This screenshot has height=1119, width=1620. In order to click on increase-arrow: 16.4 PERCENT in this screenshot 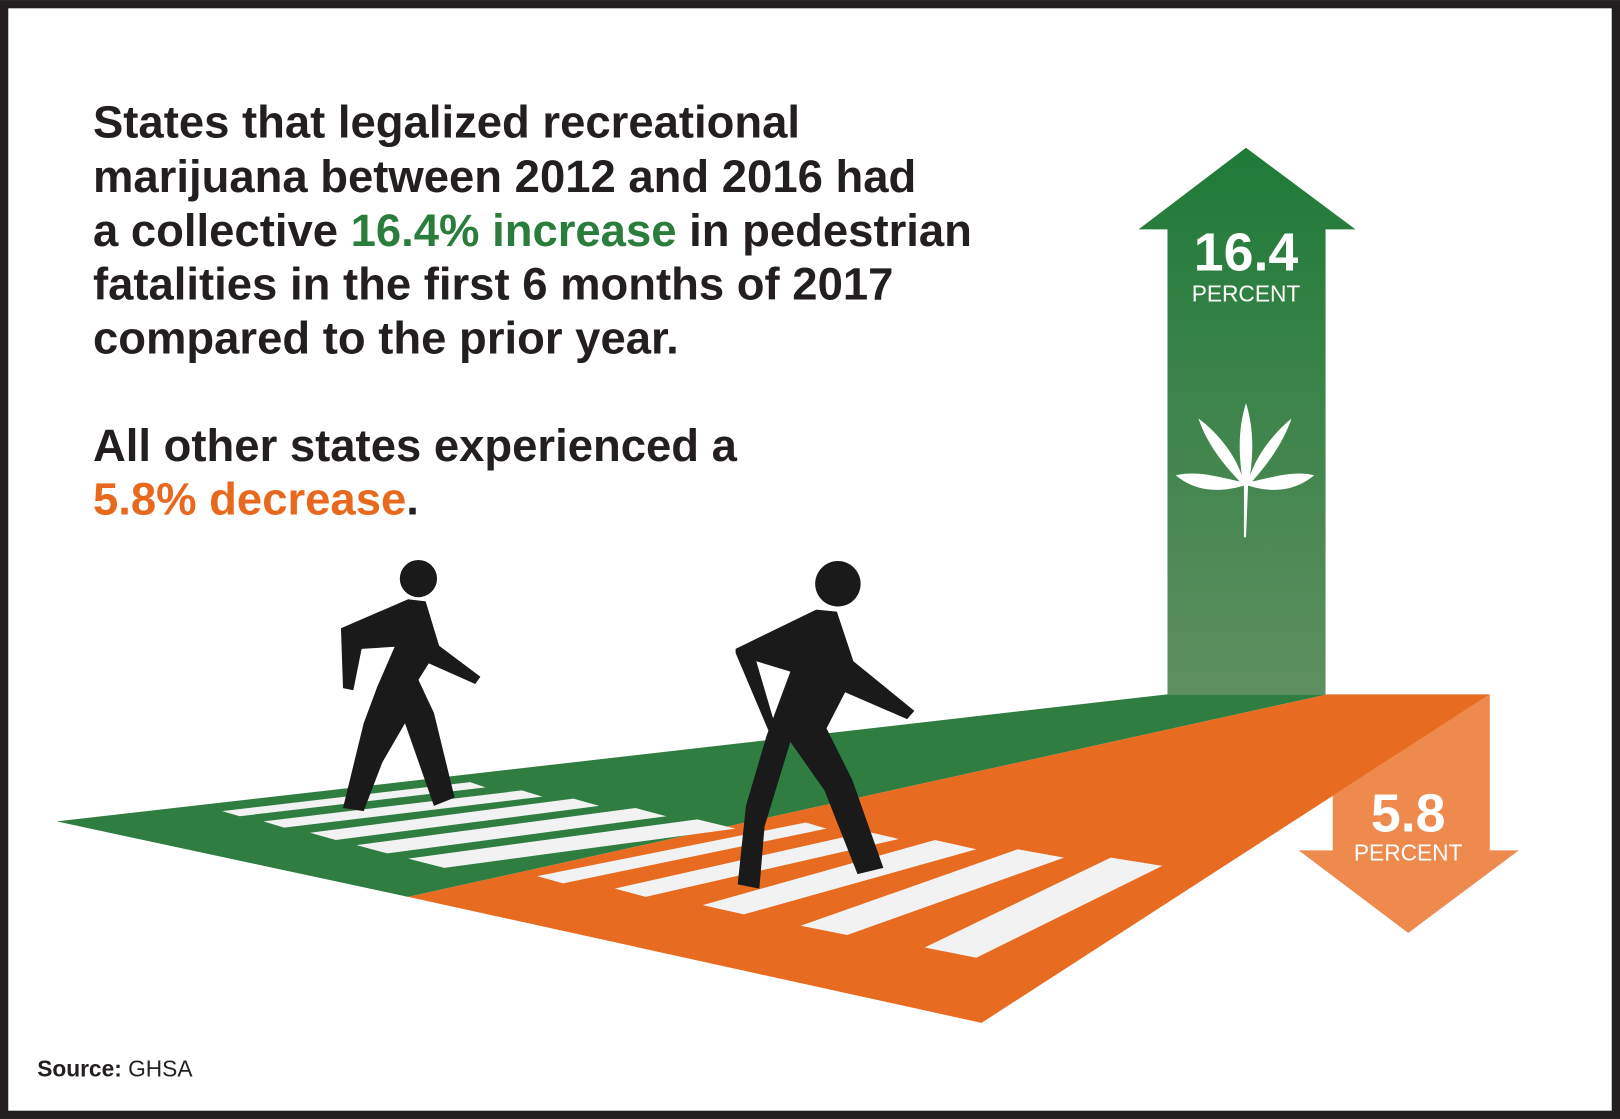, I will do `click(1247, 421)`.